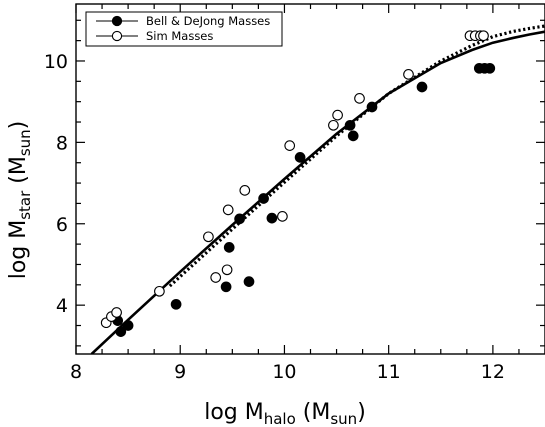  Describe the element at coordinates (284, 372) in the screenshot. I see `x-tick-label: 10` at that location.